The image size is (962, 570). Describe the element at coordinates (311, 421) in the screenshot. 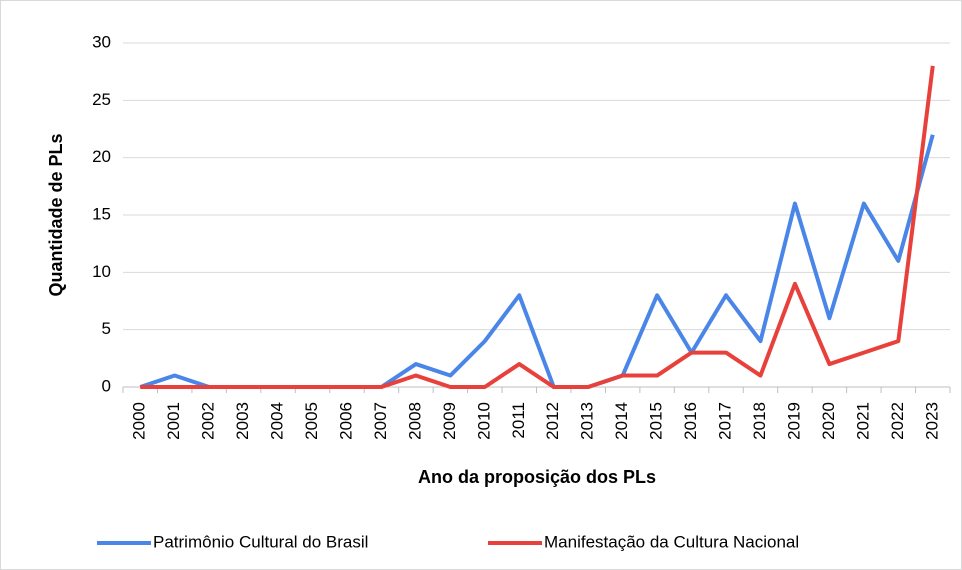

I see `x-tick-label: 2005` at that location.